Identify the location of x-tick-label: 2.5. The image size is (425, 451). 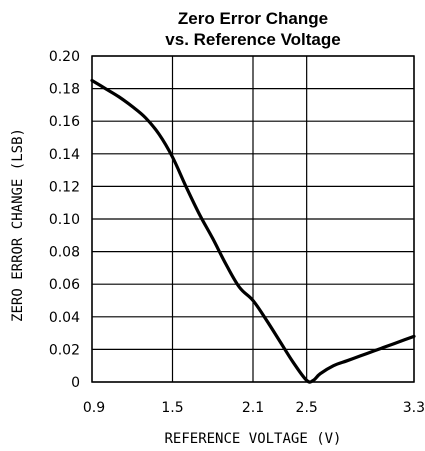
(307, 408).